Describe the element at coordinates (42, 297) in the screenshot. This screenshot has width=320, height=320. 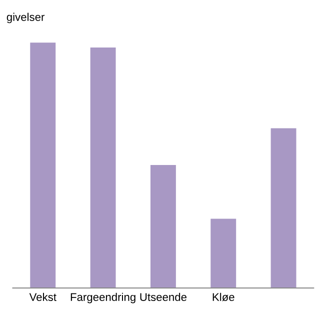
I see `x-tick-label: Vekst` at that location.